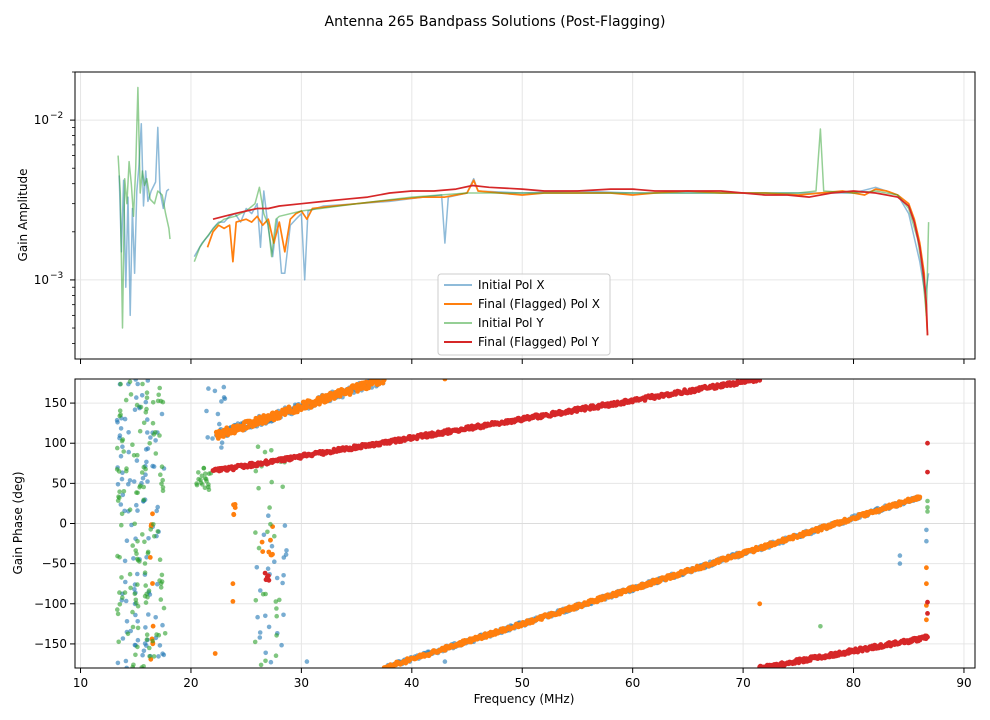 This screenshot has height=720, width=990. Describe the element at coordinates (539, 304) in the screenshot. I see `legend-entry-final-x: Final (Flagged) Pol X` at that location.